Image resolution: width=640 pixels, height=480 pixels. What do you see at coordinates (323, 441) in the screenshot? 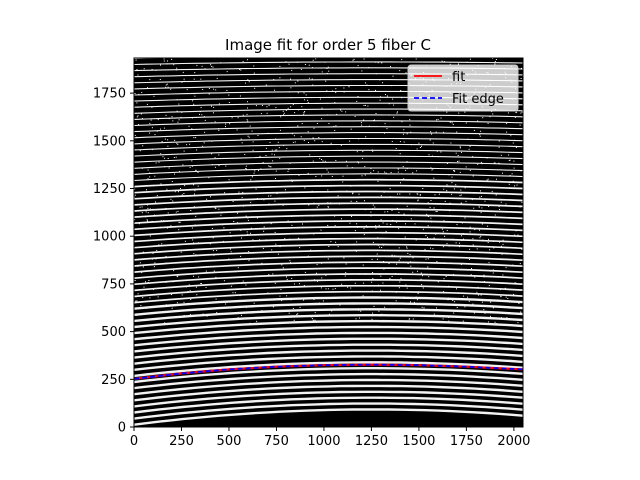
I see `x-tick-label: 1000` at bounding box center [323, 441].